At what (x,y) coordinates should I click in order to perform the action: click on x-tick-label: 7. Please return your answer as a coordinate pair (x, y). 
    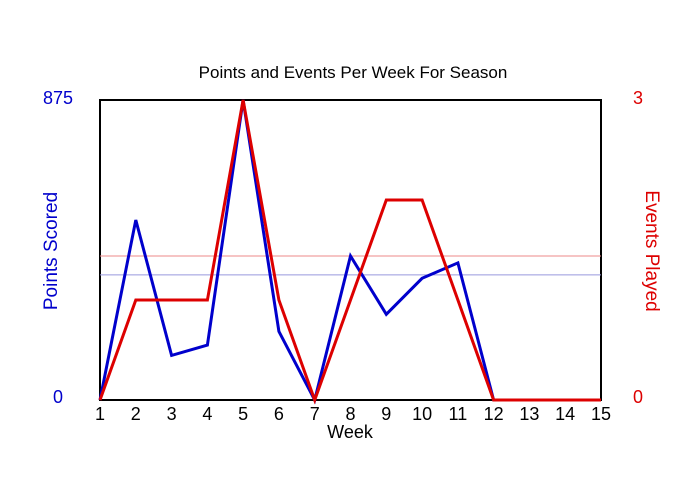
    Looking at the image, I should click on (315, 414).